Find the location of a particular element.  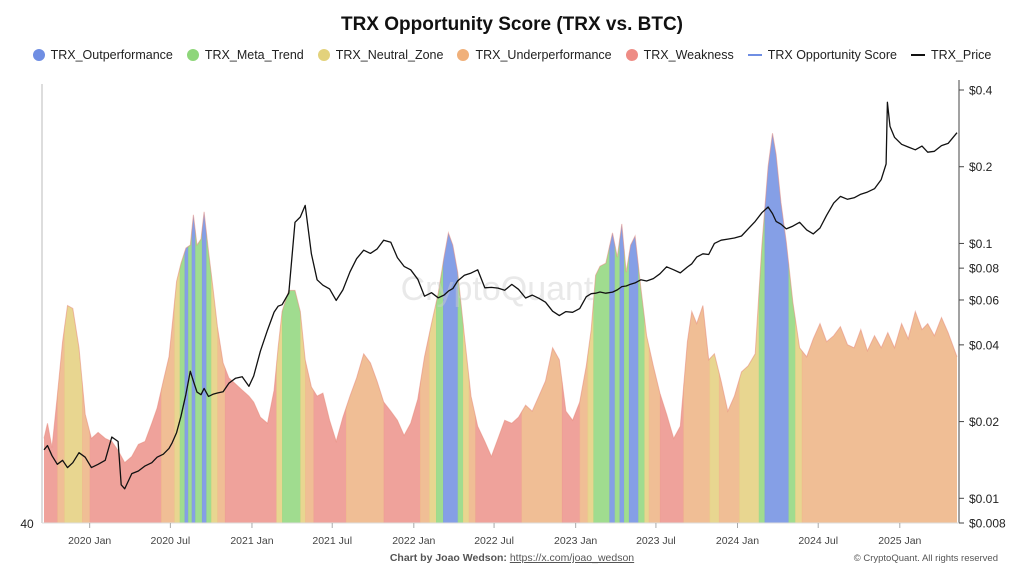

x-axis-tick-label: 2023 Jan is located at coordinates (575, 541).